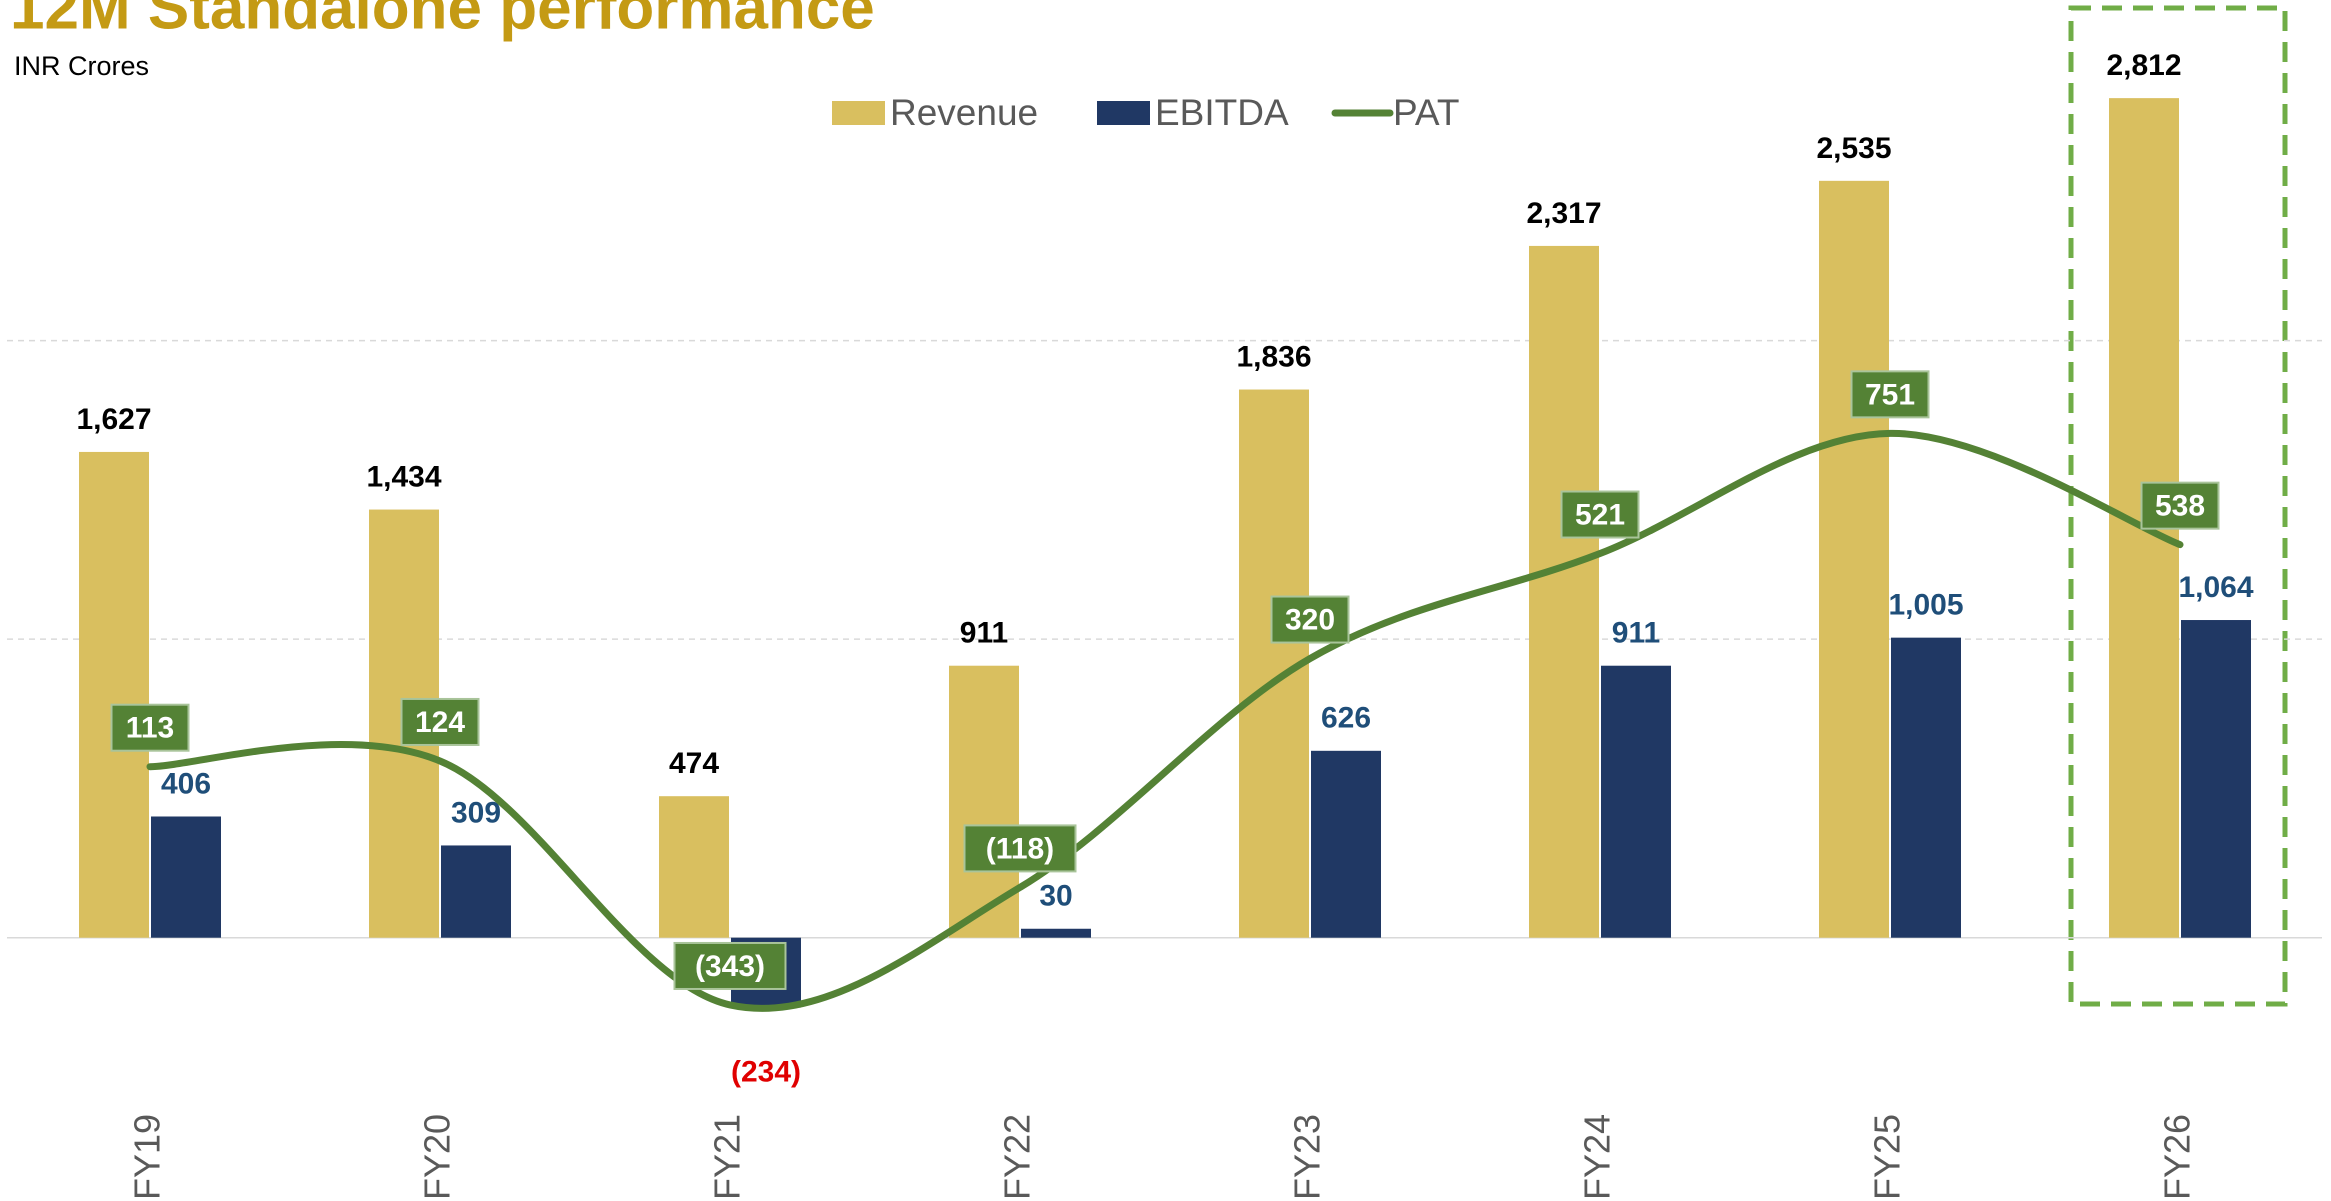 Image resolution: width=2331 pixels, height=1201 pixels. Describe the element at coordinates (1597, 1157) in the screenshot. I see `x-tick-label: FY24` at that location.